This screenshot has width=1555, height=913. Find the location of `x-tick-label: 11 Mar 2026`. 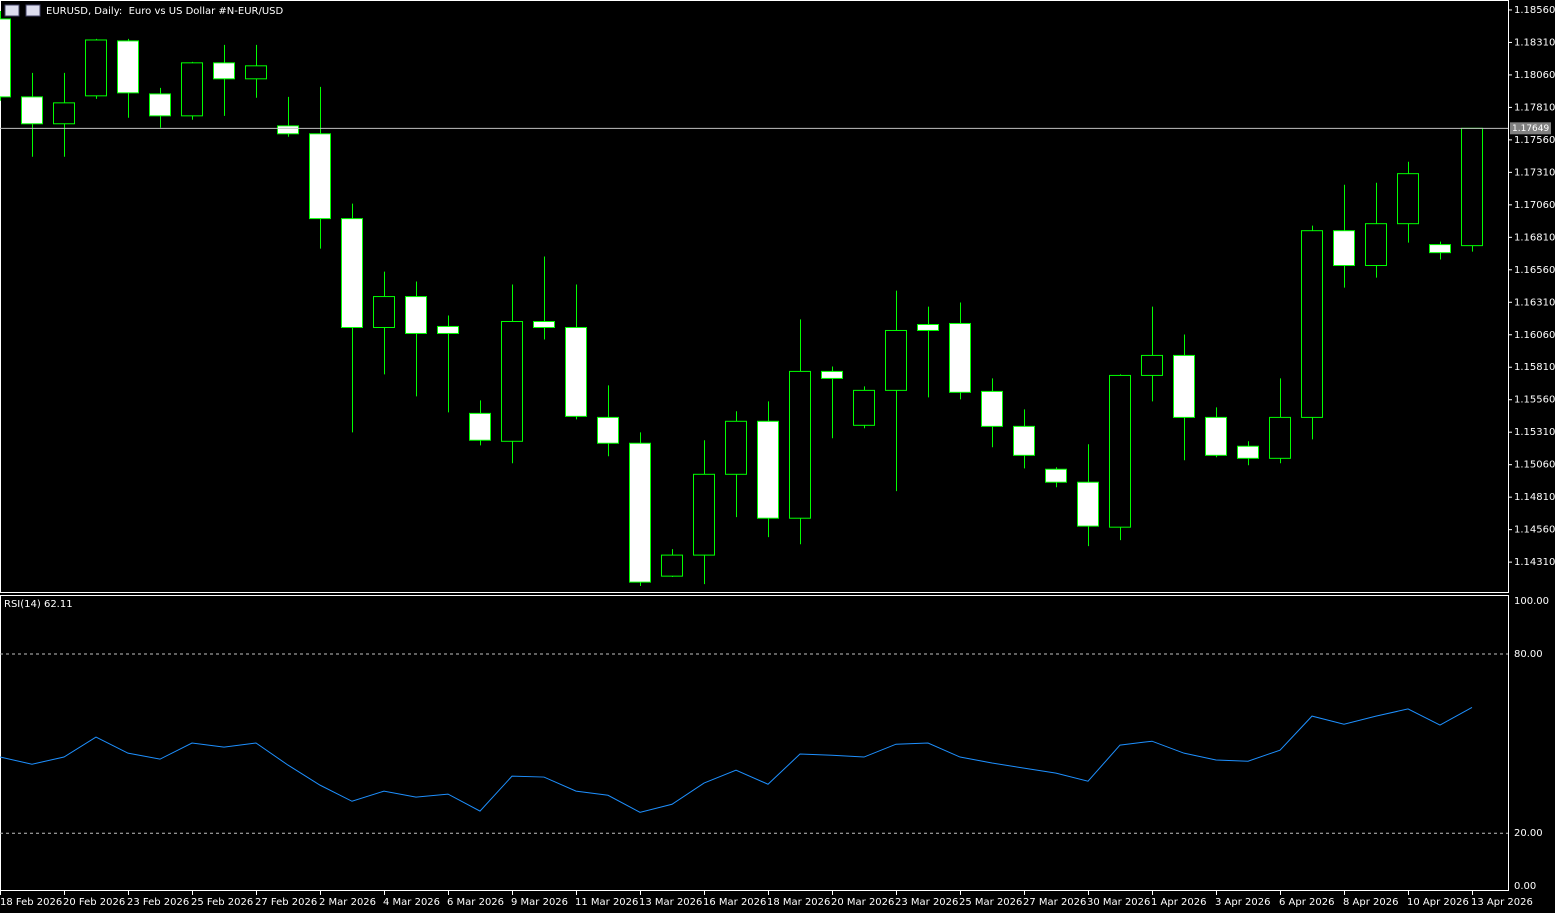

x-tick-label: 11 Mar 2026 is located at coordinates (606, 902).